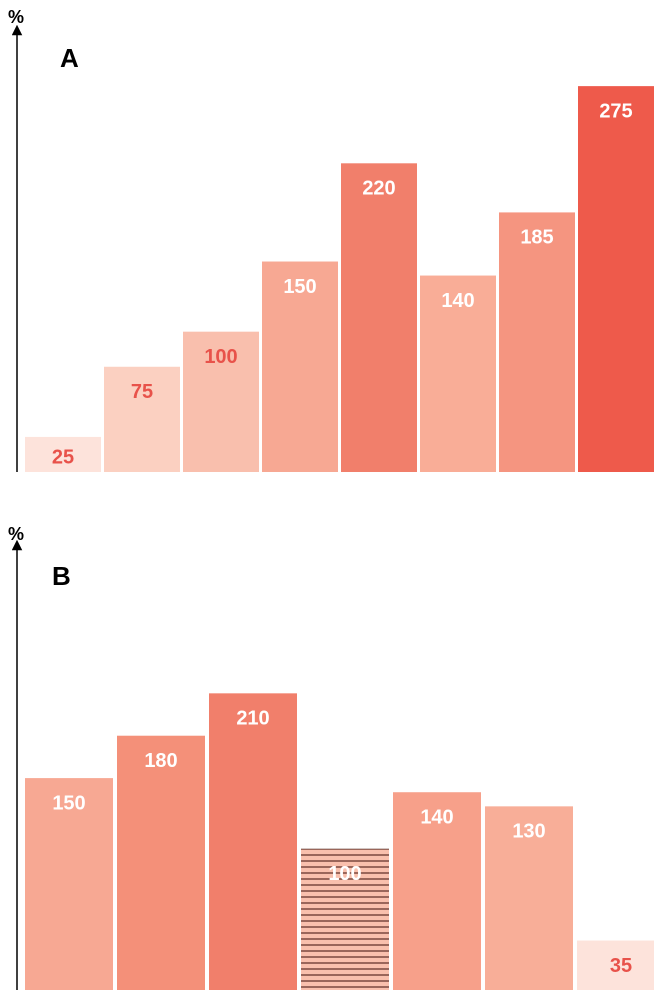 This screenshot has height=992, width=654. I want to click on value-label: 185, so click(536, 238).